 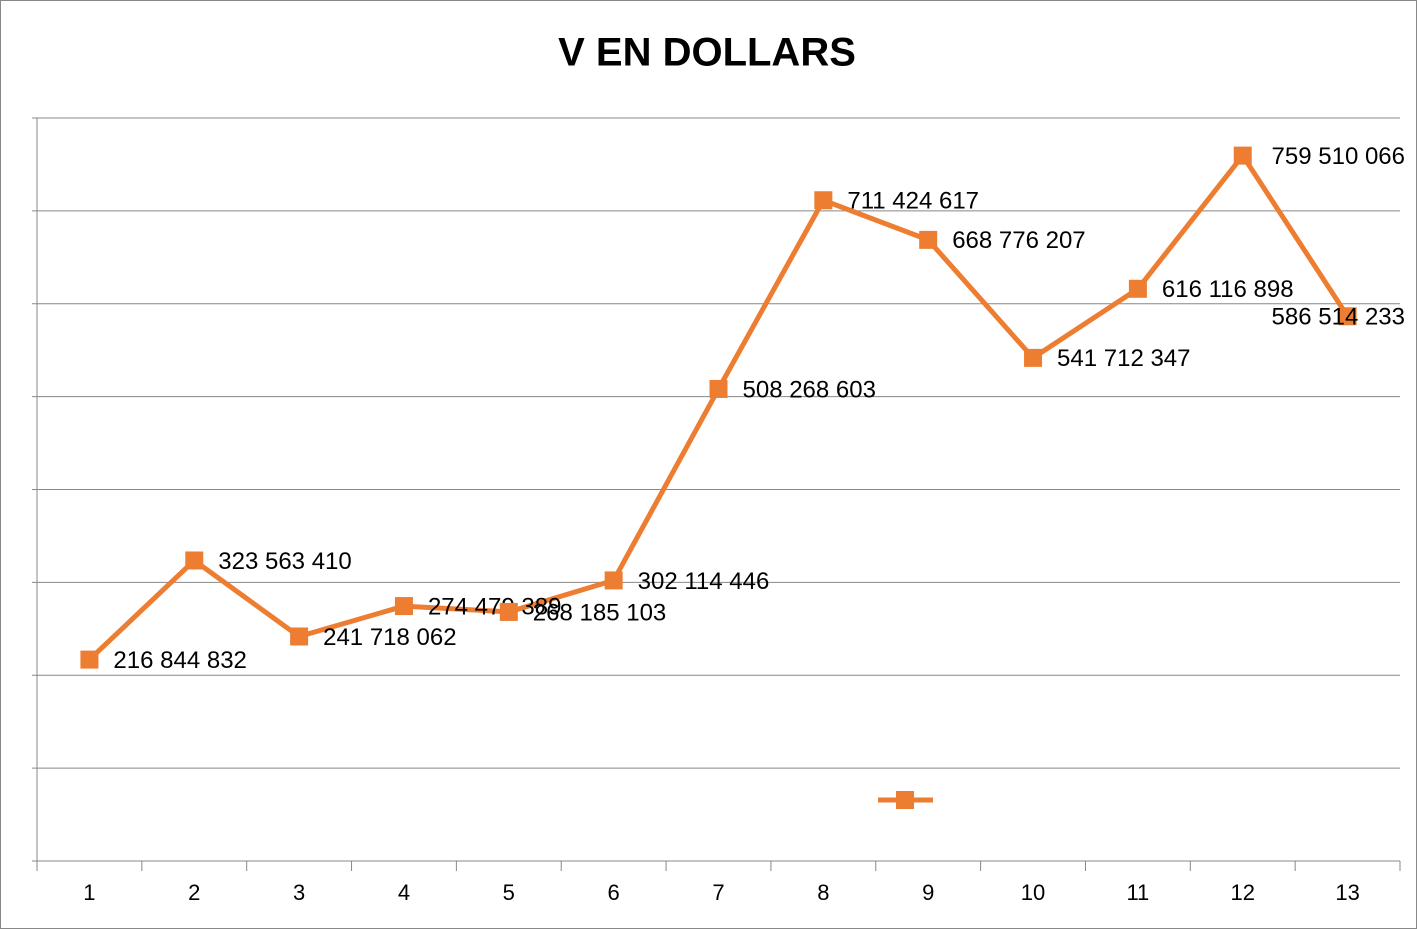 I want to click on data-label: 508 268 603, so click(x=809, y=389).